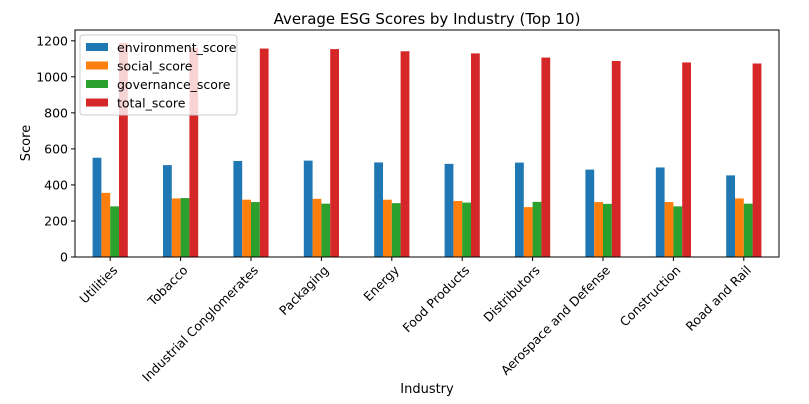 This screenshot has height=404, width=809. I want to click on legend-swatch-social-score, so click(97, 65).